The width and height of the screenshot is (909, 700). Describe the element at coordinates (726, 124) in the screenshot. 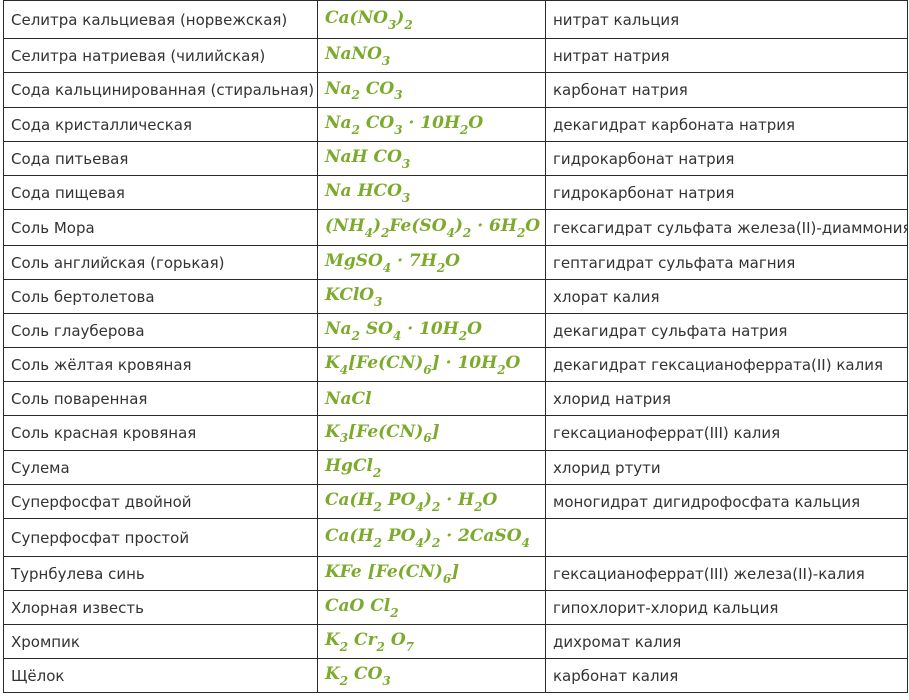

I see `systematic-name-cell: декагидрат карбоната натрия` at that location.